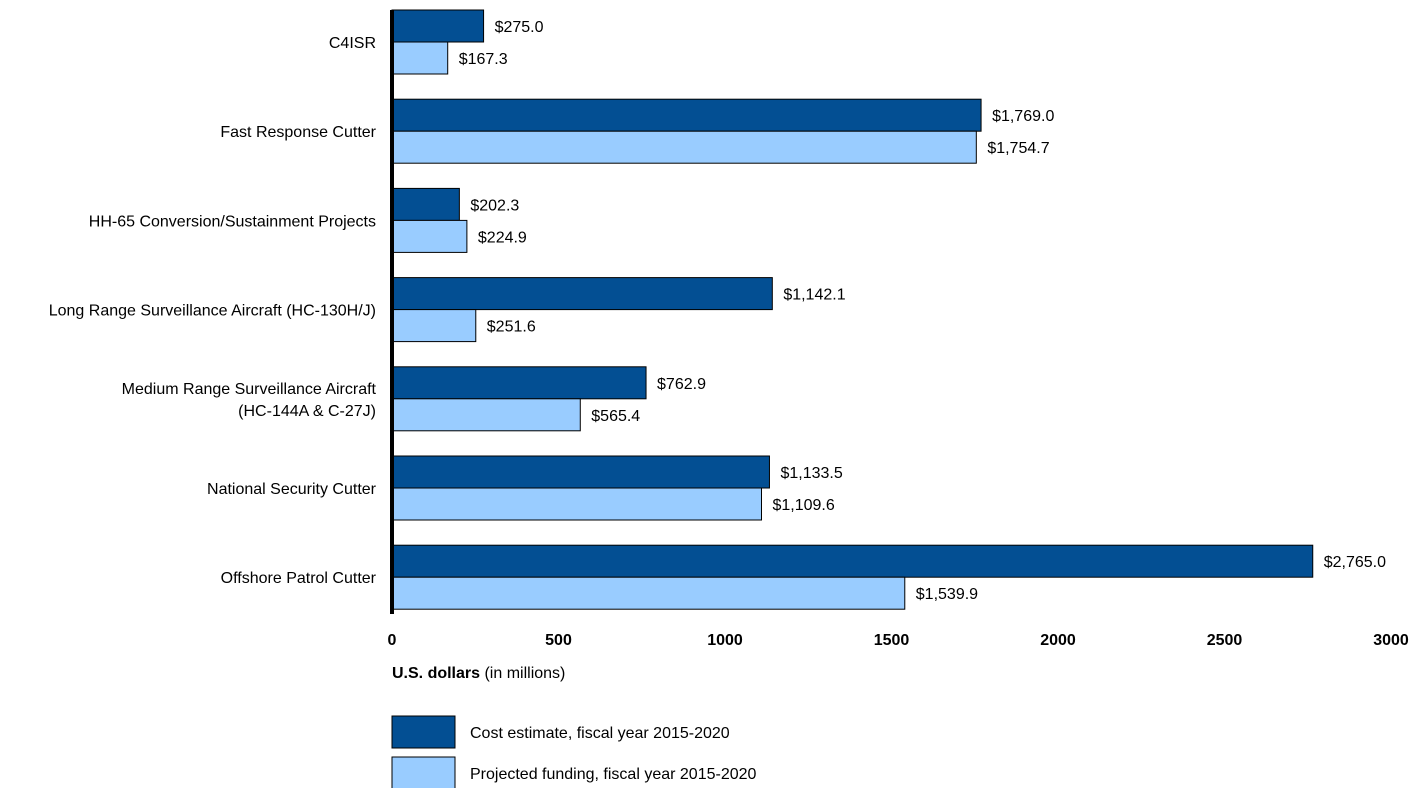  Describe the element at coordinates (892, 640) in the screenshot. I see `x-tick-label-3: 1500` at that location.